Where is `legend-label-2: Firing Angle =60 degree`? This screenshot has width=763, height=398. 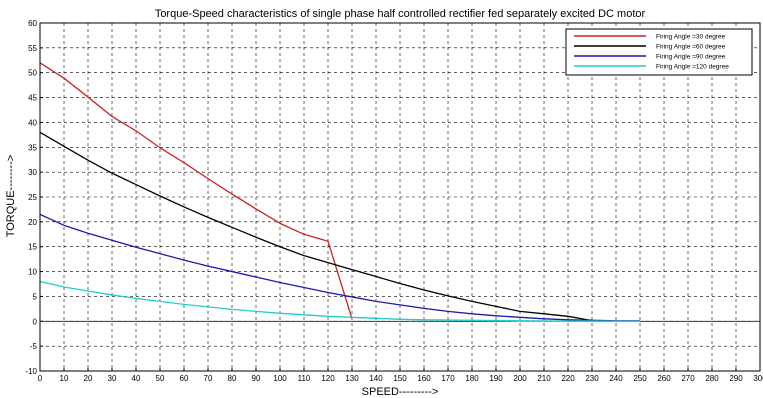
legend-label-2: Firing Angle =60 degree is located at coordinates (691, 47).